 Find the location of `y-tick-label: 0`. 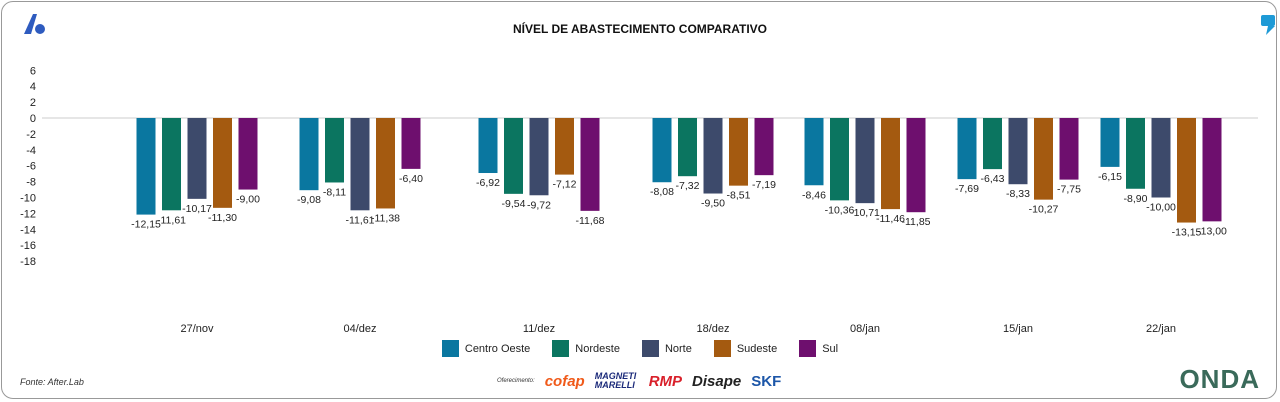

y-tick-label: 0 is located at coordinates (33, 119).